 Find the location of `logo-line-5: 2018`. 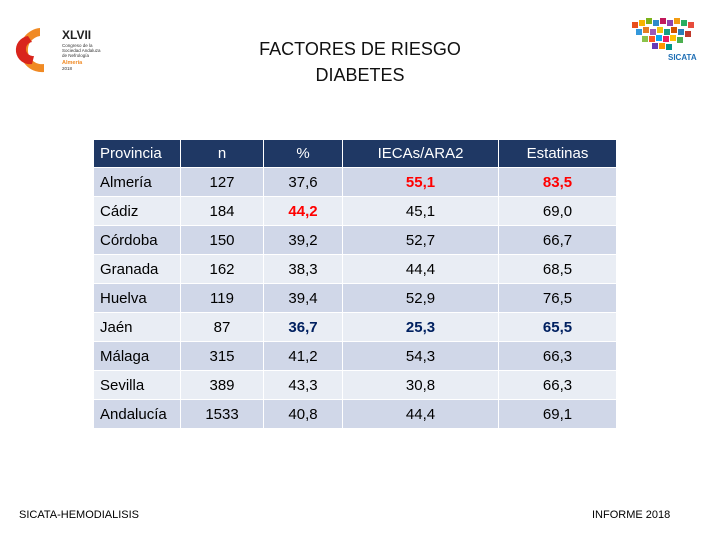

logo-line-5: 2018 is located at coordinates (67, 68).